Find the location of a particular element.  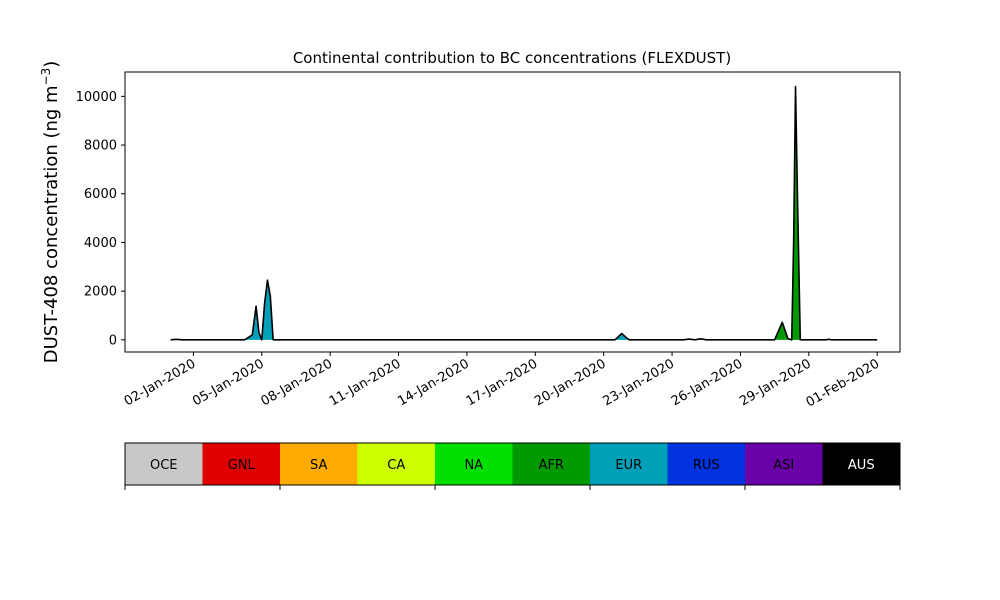

legend-label-rus: RUS is located at coordinates (706, 465).